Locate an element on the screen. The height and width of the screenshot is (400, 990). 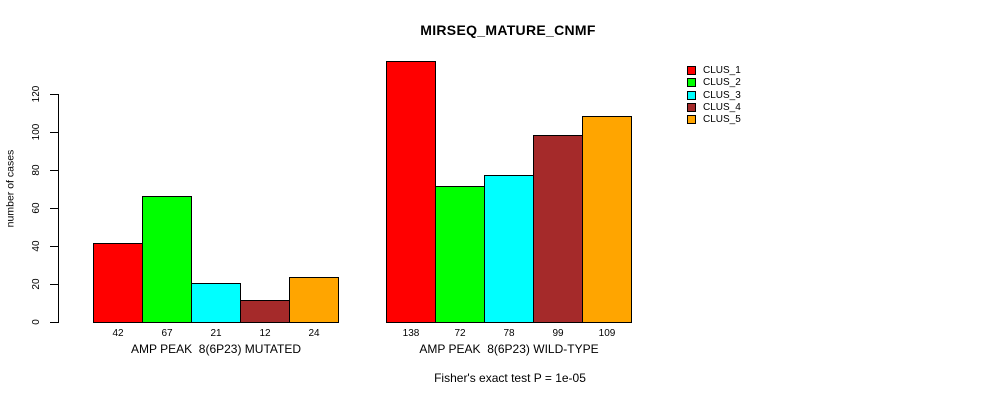
bar-clus_5-group1 is located at coordinates (314, 300).